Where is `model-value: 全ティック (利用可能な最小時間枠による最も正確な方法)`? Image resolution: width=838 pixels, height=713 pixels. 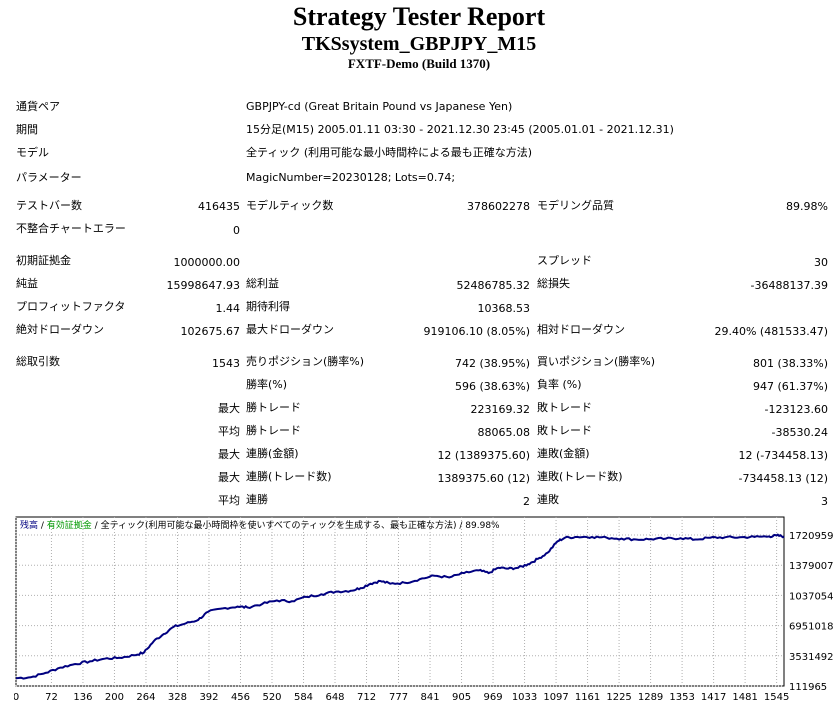 model-value: 全ティック (利用可能な最小時間枠による最も正確な方法) is located at coordinates (389, 152).